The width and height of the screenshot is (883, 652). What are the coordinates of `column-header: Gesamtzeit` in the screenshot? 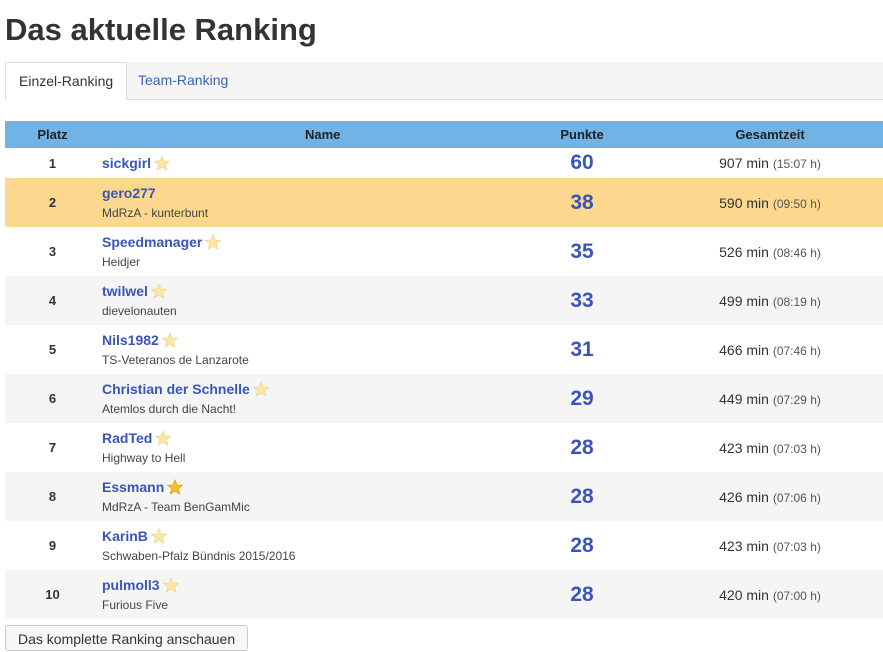 It's located at (770, 134).